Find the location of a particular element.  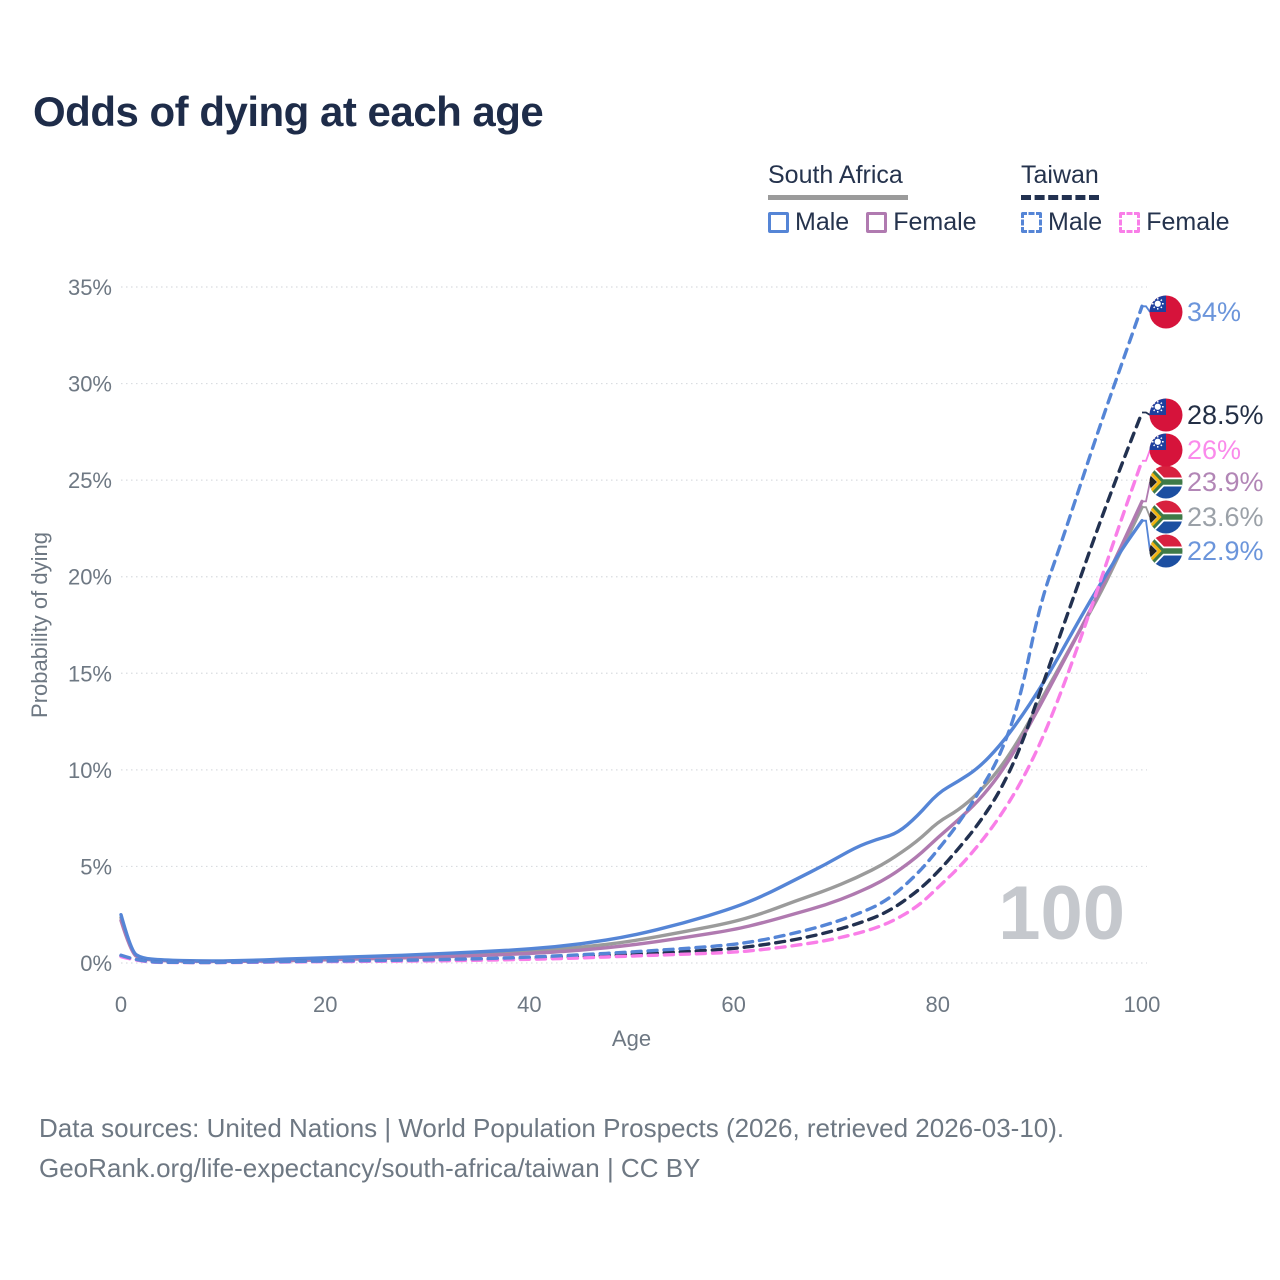

end-value-label-tw-all: 28.5% is located at coordinates (1225, 415).